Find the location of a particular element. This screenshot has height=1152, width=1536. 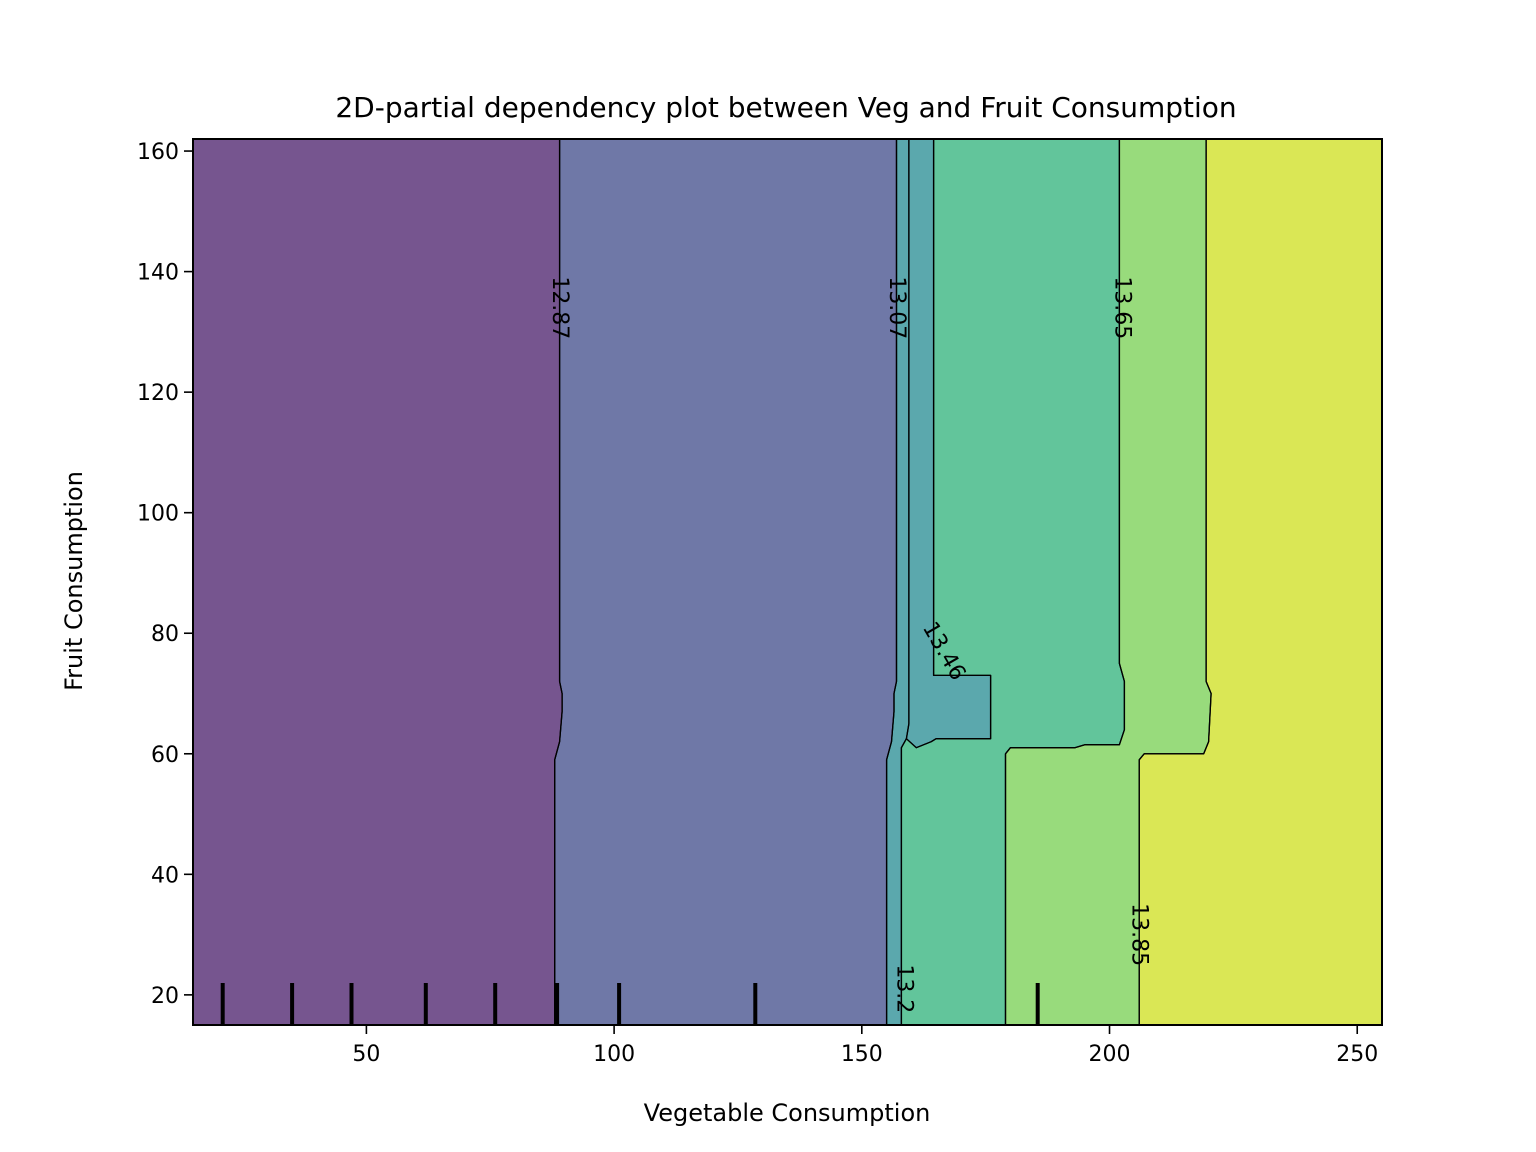

y-axis-label: Fruit Consumption is located at coordinates (74, 581).